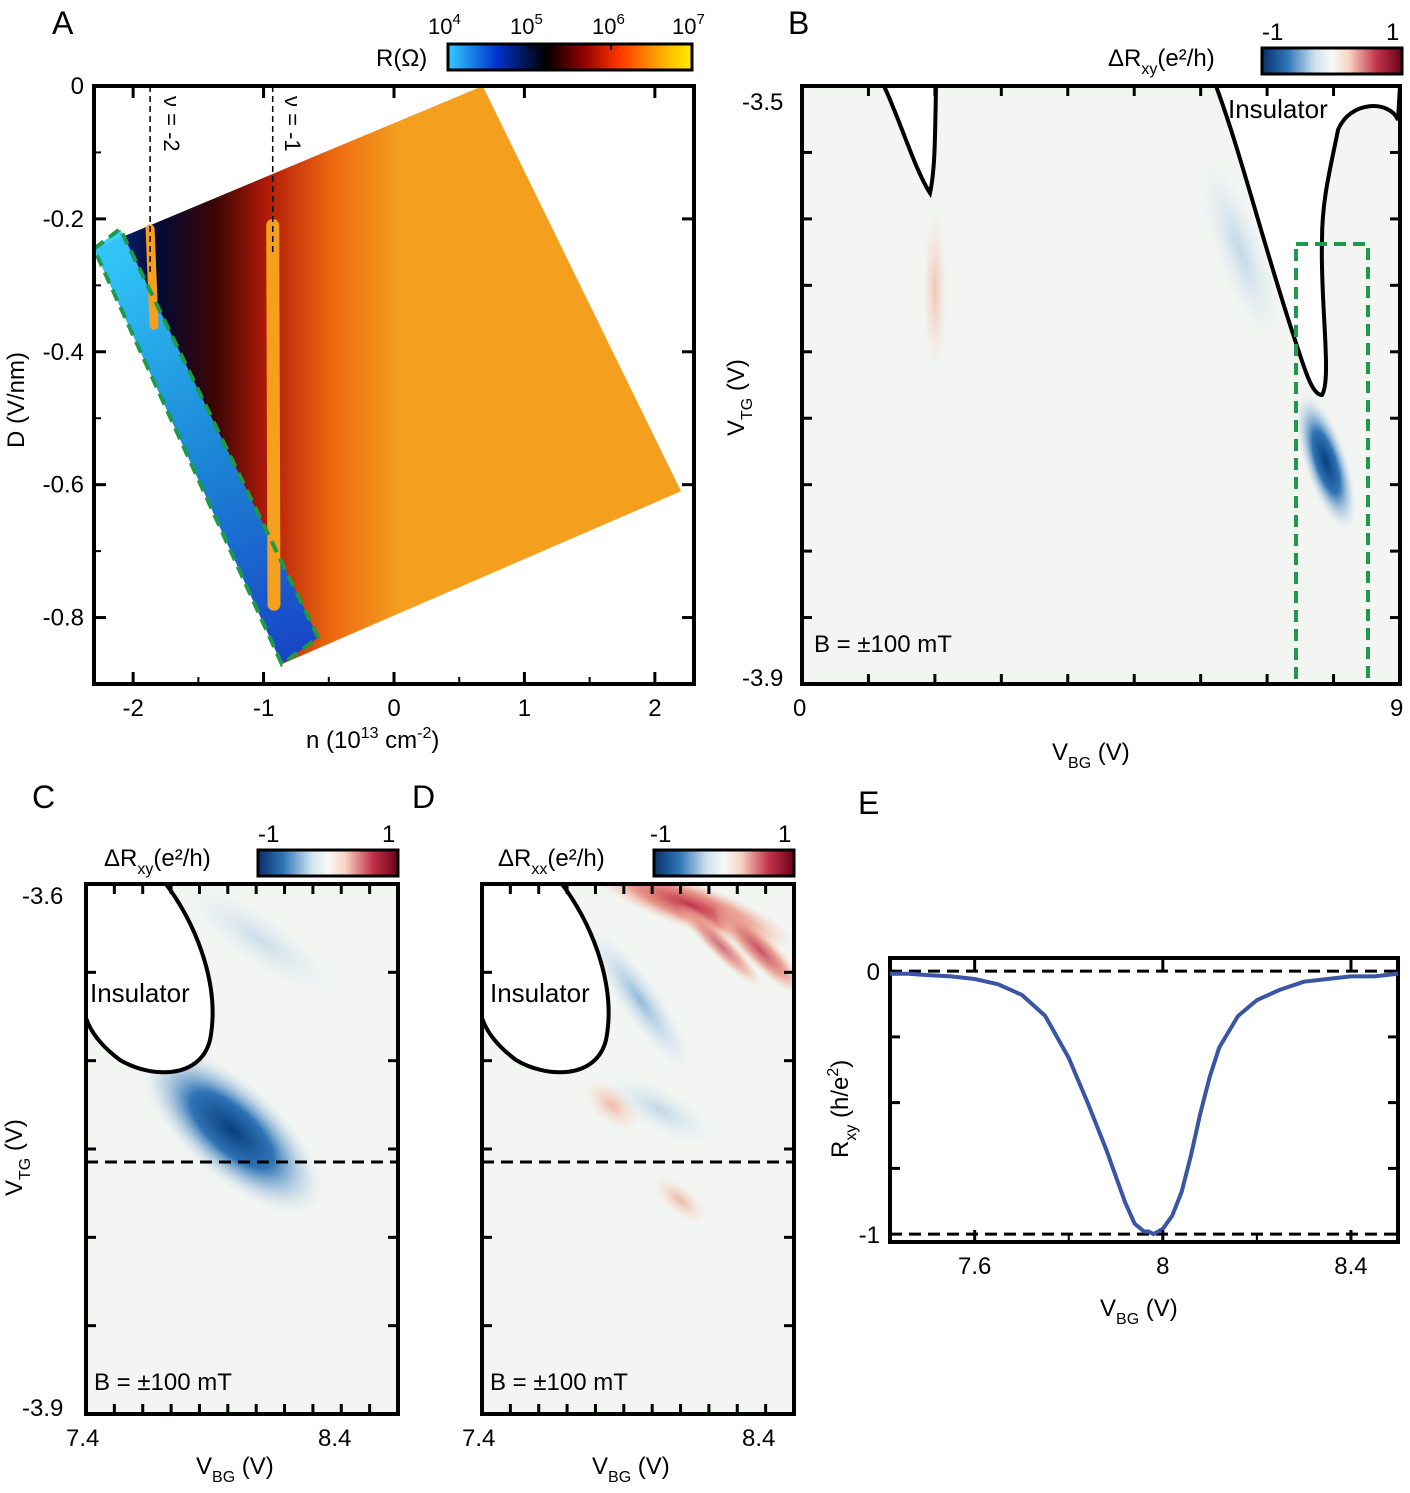 The image size is (1410, 1493). I want to click on panel-b-x-tick-left: 0, so click(799, 708).